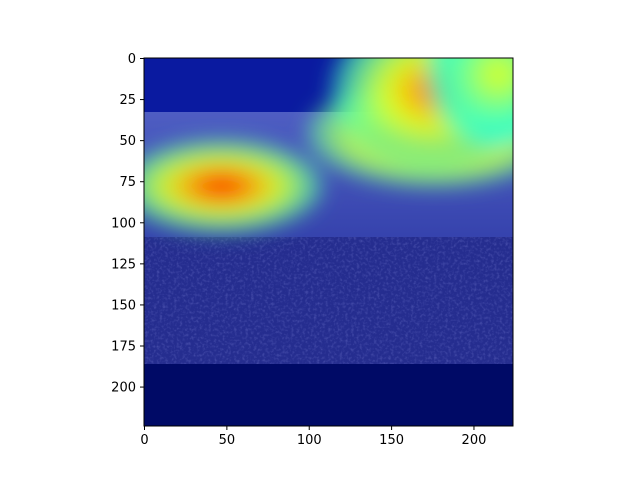 The width and height of the screenshot is (640, 480). I want to click on bottom-band, so click(328, 395).